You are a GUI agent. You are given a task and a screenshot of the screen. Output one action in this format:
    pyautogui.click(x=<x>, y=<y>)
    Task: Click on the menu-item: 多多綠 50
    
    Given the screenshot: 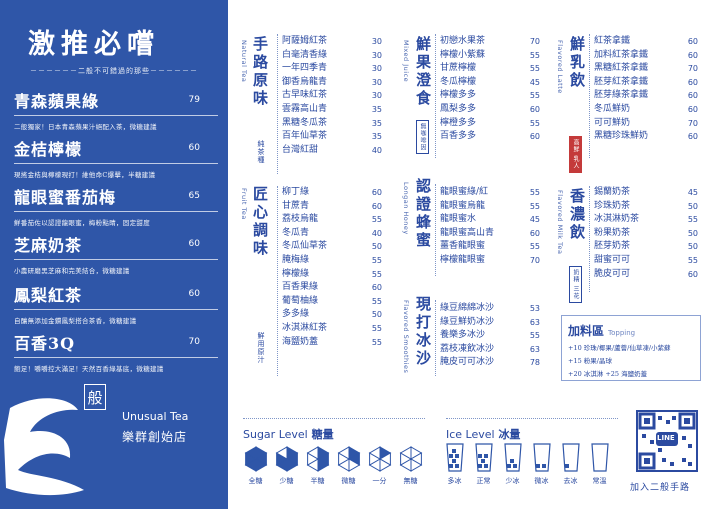 What is the action you would take?
    pyautogui.click(x=332, y=314)
    